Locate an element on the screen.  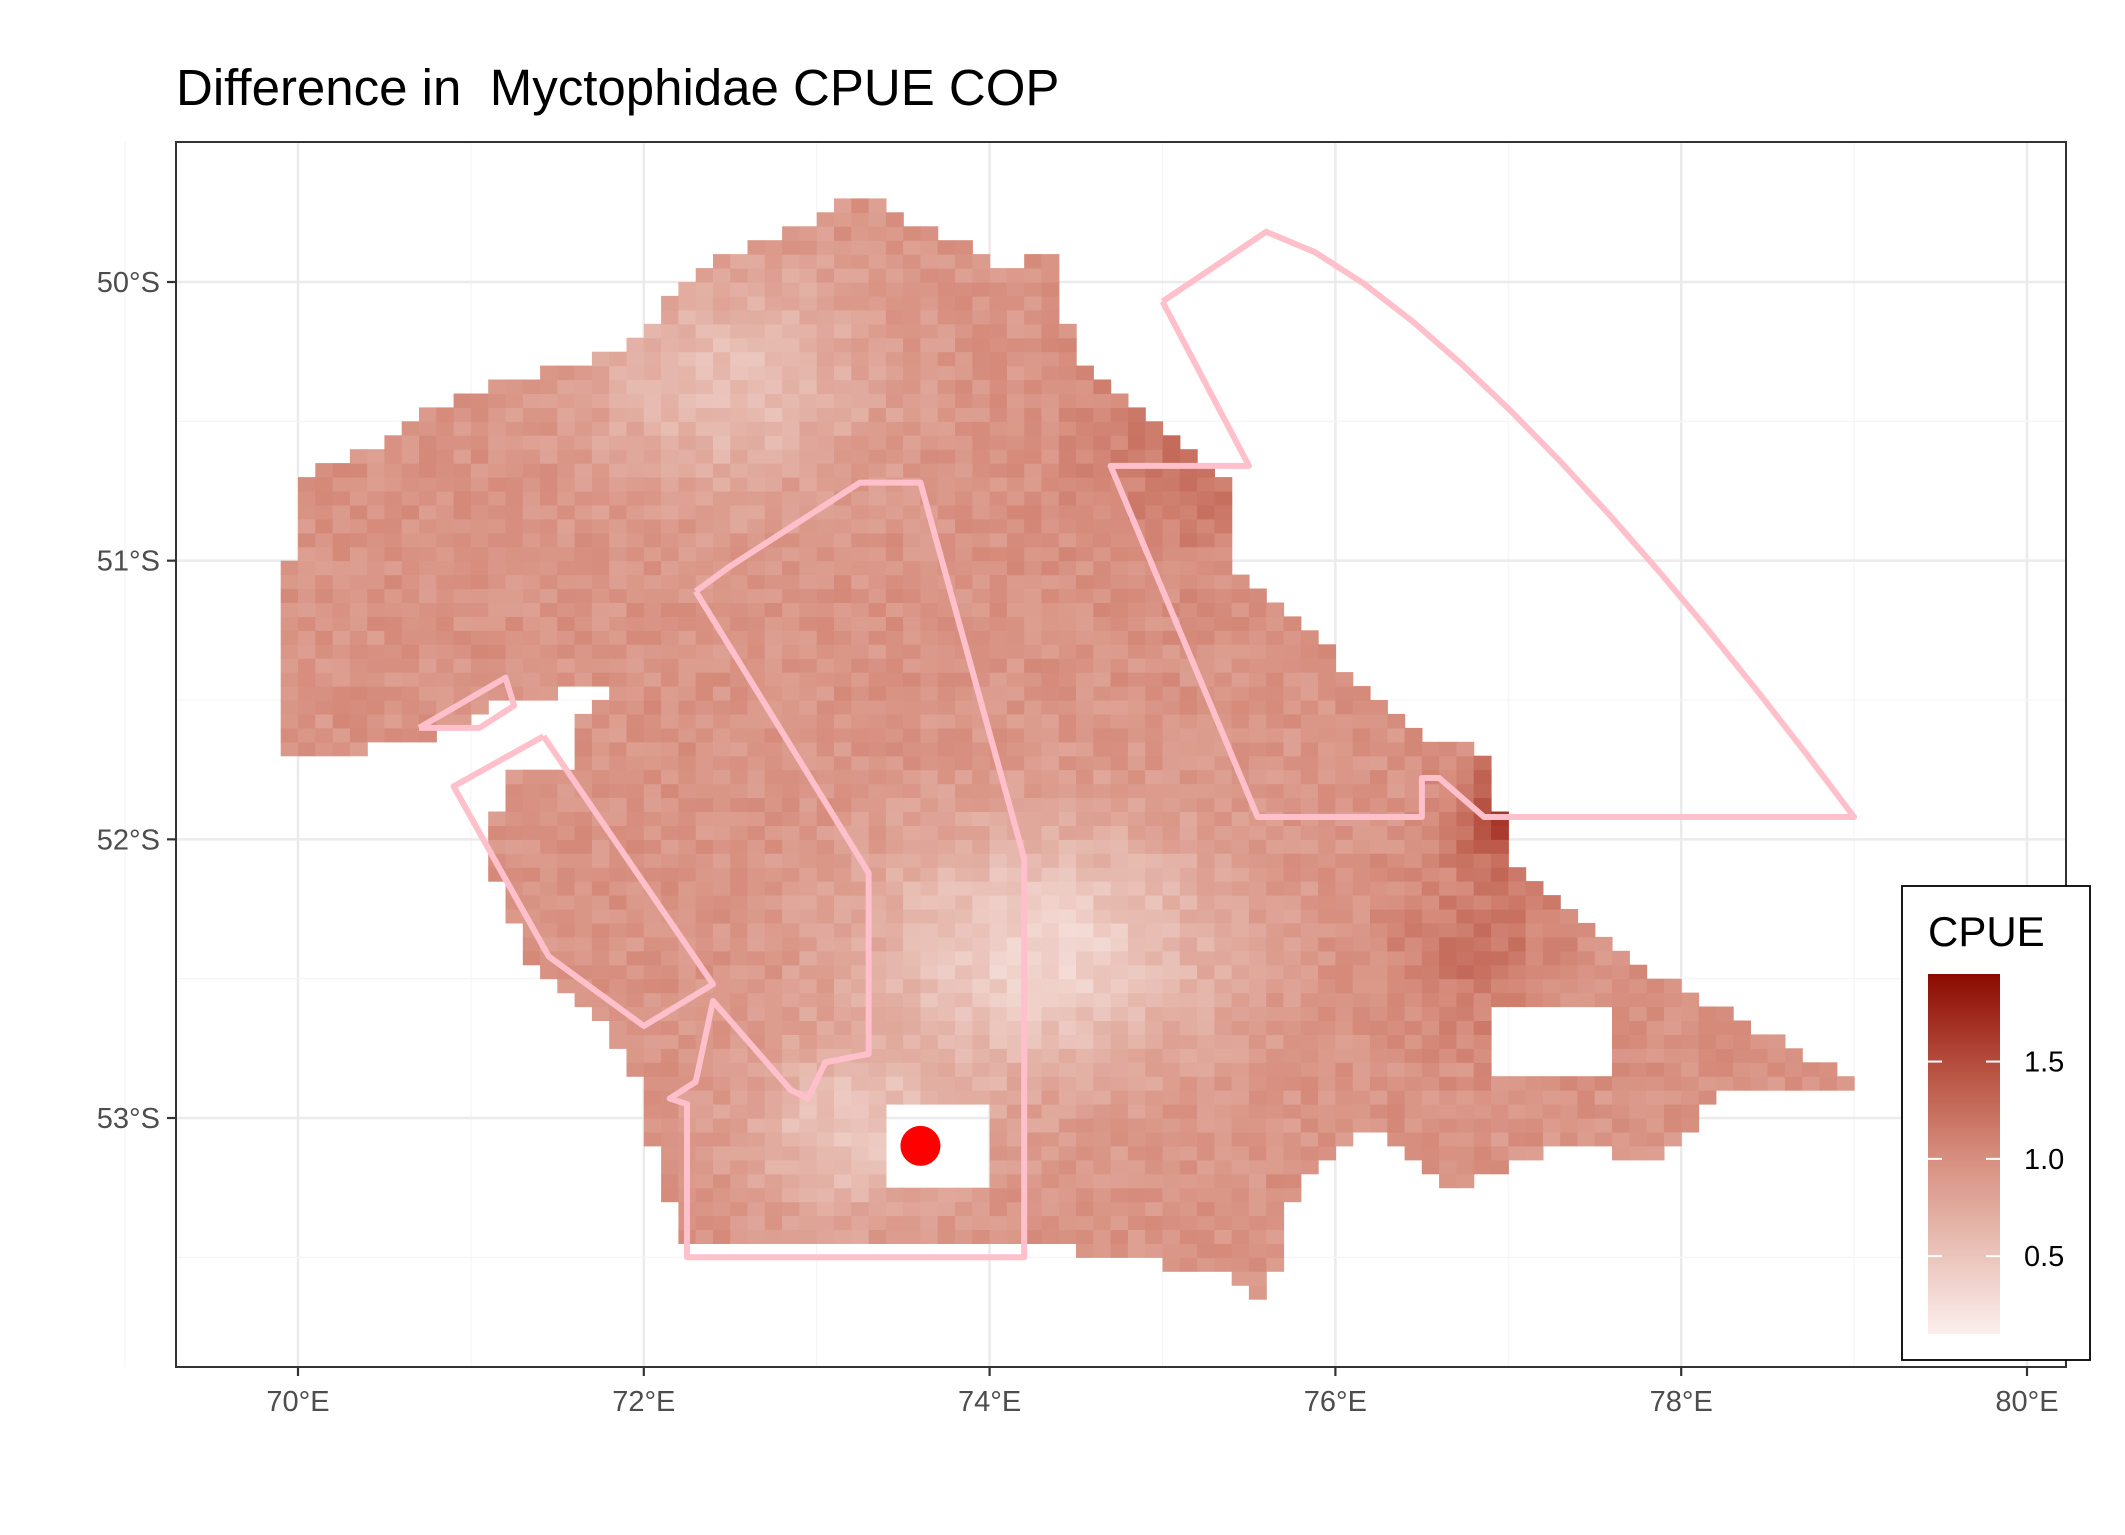
zone-outline-east is located at coordinates (1482, 524).